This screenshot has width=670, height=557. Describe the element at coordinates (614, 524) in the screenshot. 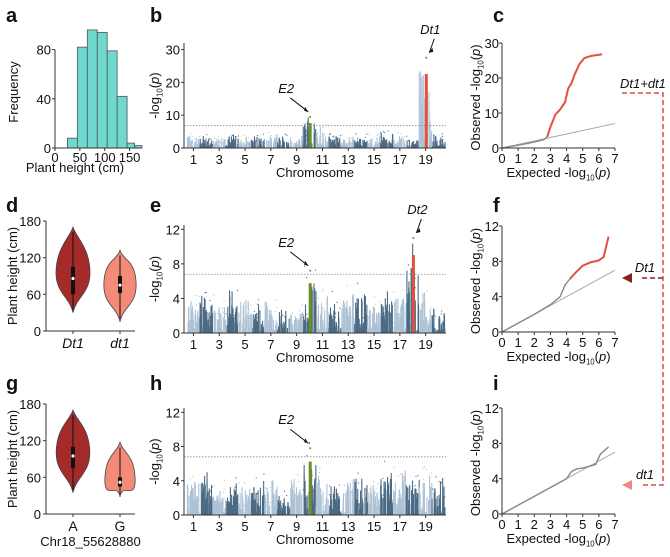

I see `x-tick-label: 7` at that location.